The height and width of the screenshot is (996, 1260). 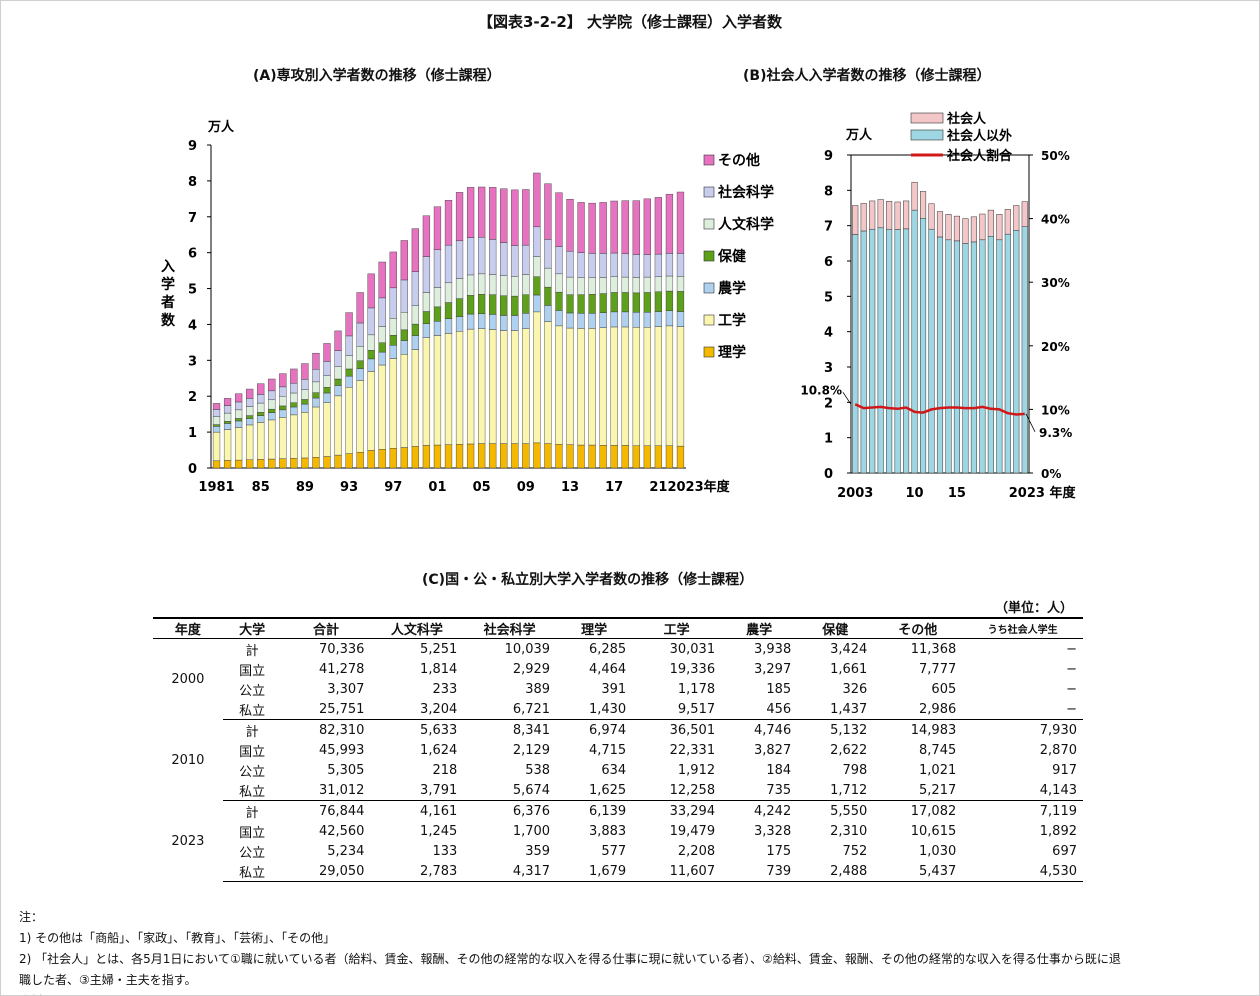 What do you see at coordinates (417, 871) in the screenshot?
I see `value-cell: 2,783` at bounding box center [417, 871].